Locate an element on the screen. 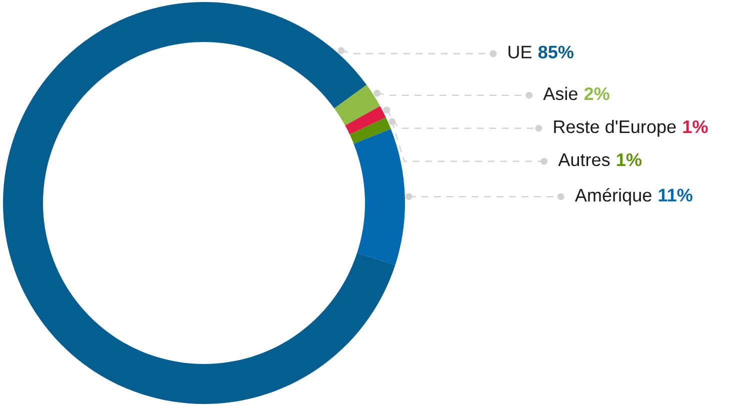 The image size is (732, 406). data-label: 11% is located at coordinates (675, 195).